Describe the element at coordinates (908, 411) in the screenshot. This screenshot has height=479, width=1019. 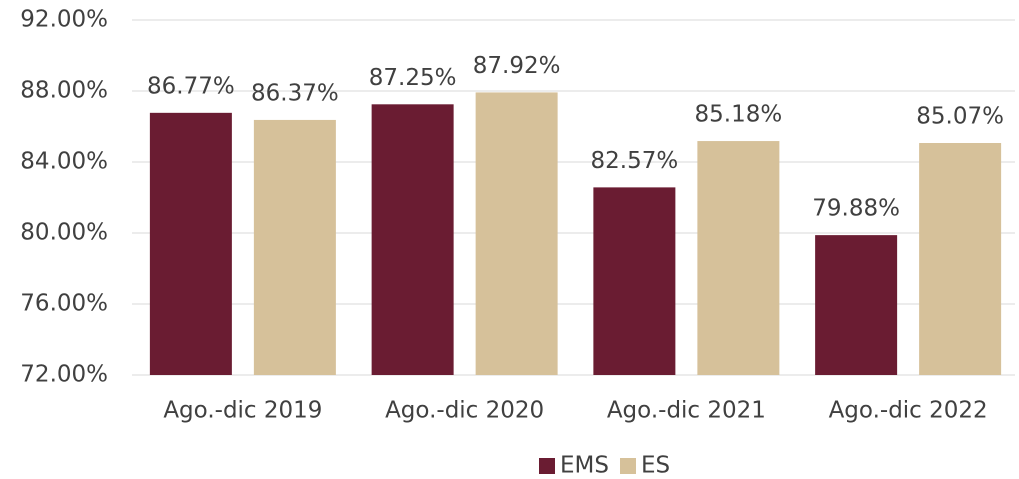
I see `x-tick-label: Ago.-dic 2022` at that location.